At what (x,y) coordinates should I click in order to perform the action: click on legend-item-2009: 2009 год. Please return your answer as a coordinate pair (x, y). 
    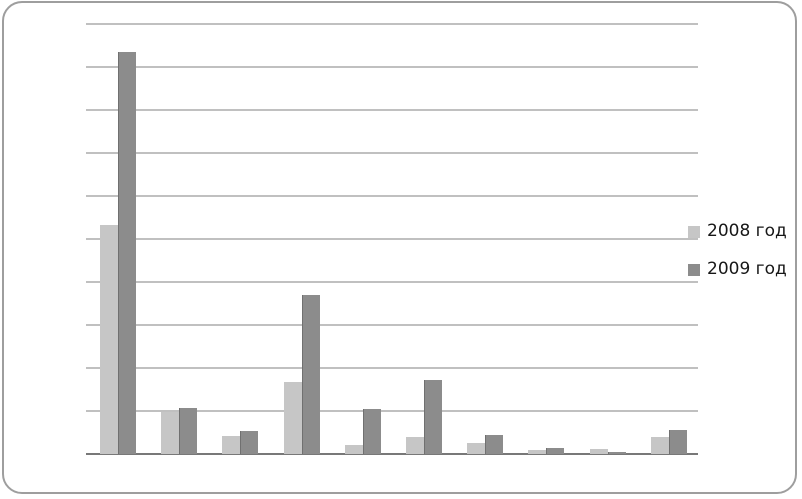
    Looking at the image, I should click on (737, 269).